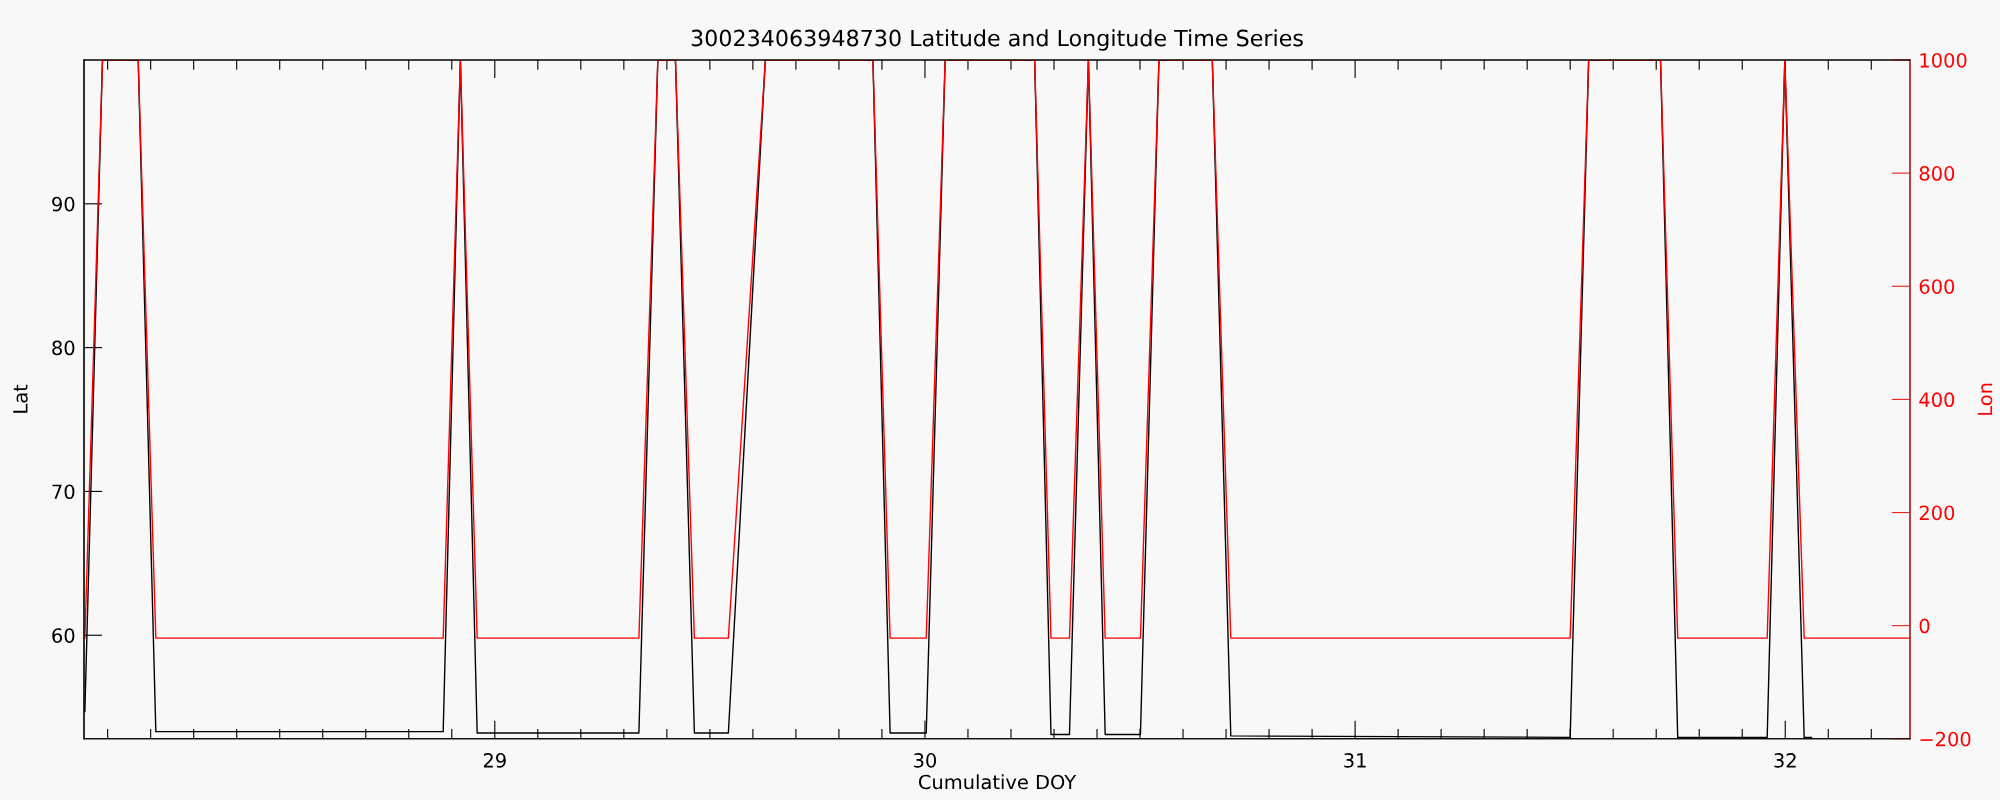 Image resolution: width=2000 pixels, height=800 pixels. I want to click on y-tick-label: 90, so click(63, 204).